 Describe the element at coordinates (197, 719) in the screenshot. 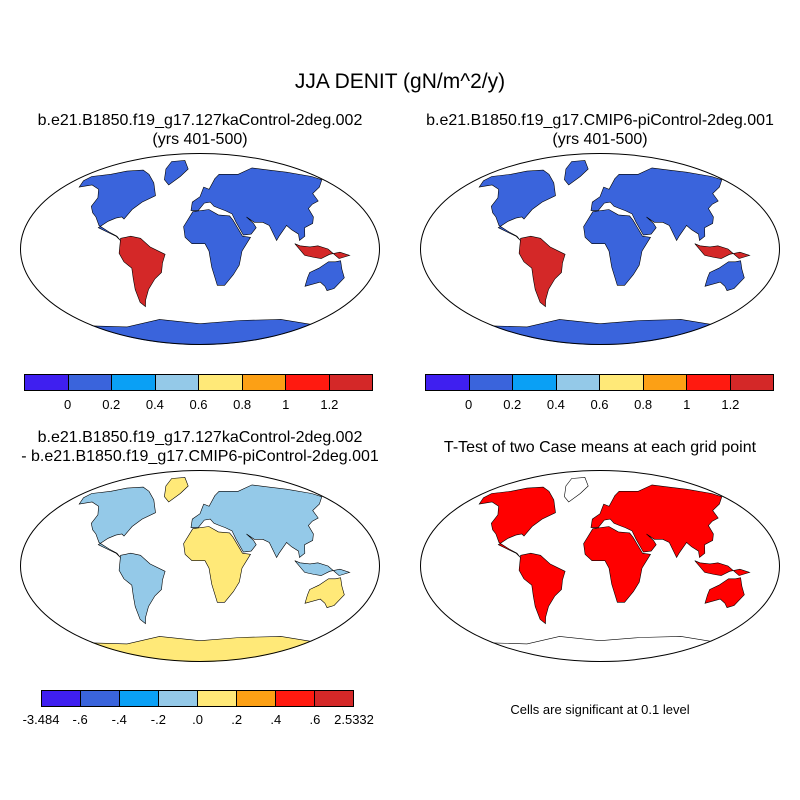

I see `colorbar-tick-label: .0` at that location.